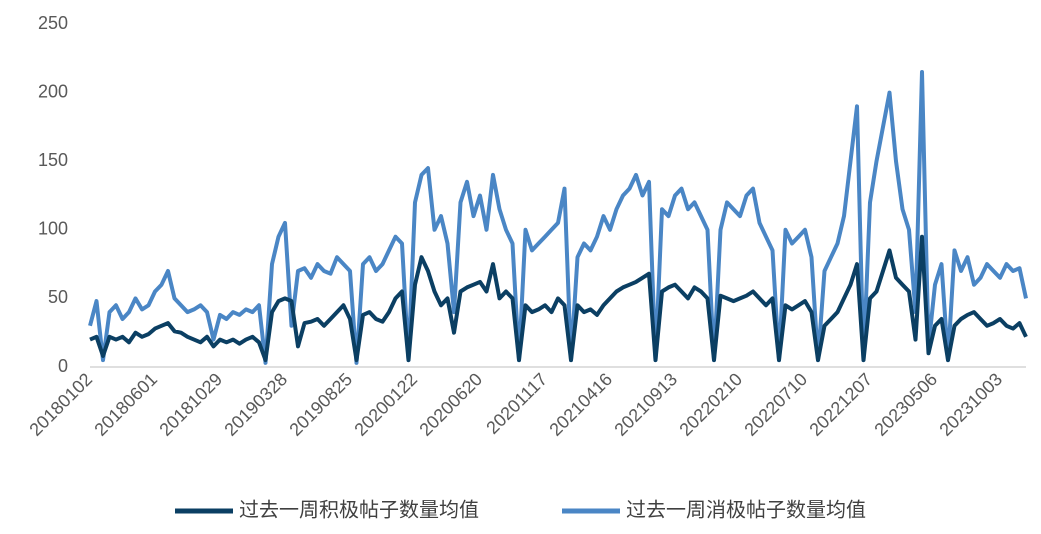  What do you see at coordinates (775, 404) in the screenshot?
I see `x-tick-label: 20220710` at bounding box center [775, 404].